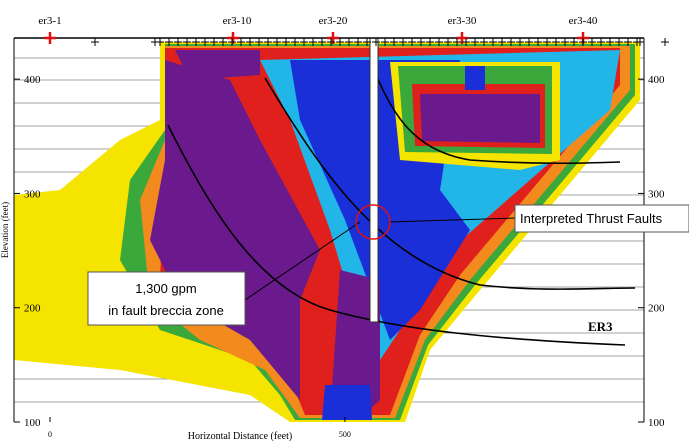 This screenshot has width=689, height=442. What do you see at coordinates (373, 222) in the screenshot?
I see `yield-circle` at bounding box center [373, 222].